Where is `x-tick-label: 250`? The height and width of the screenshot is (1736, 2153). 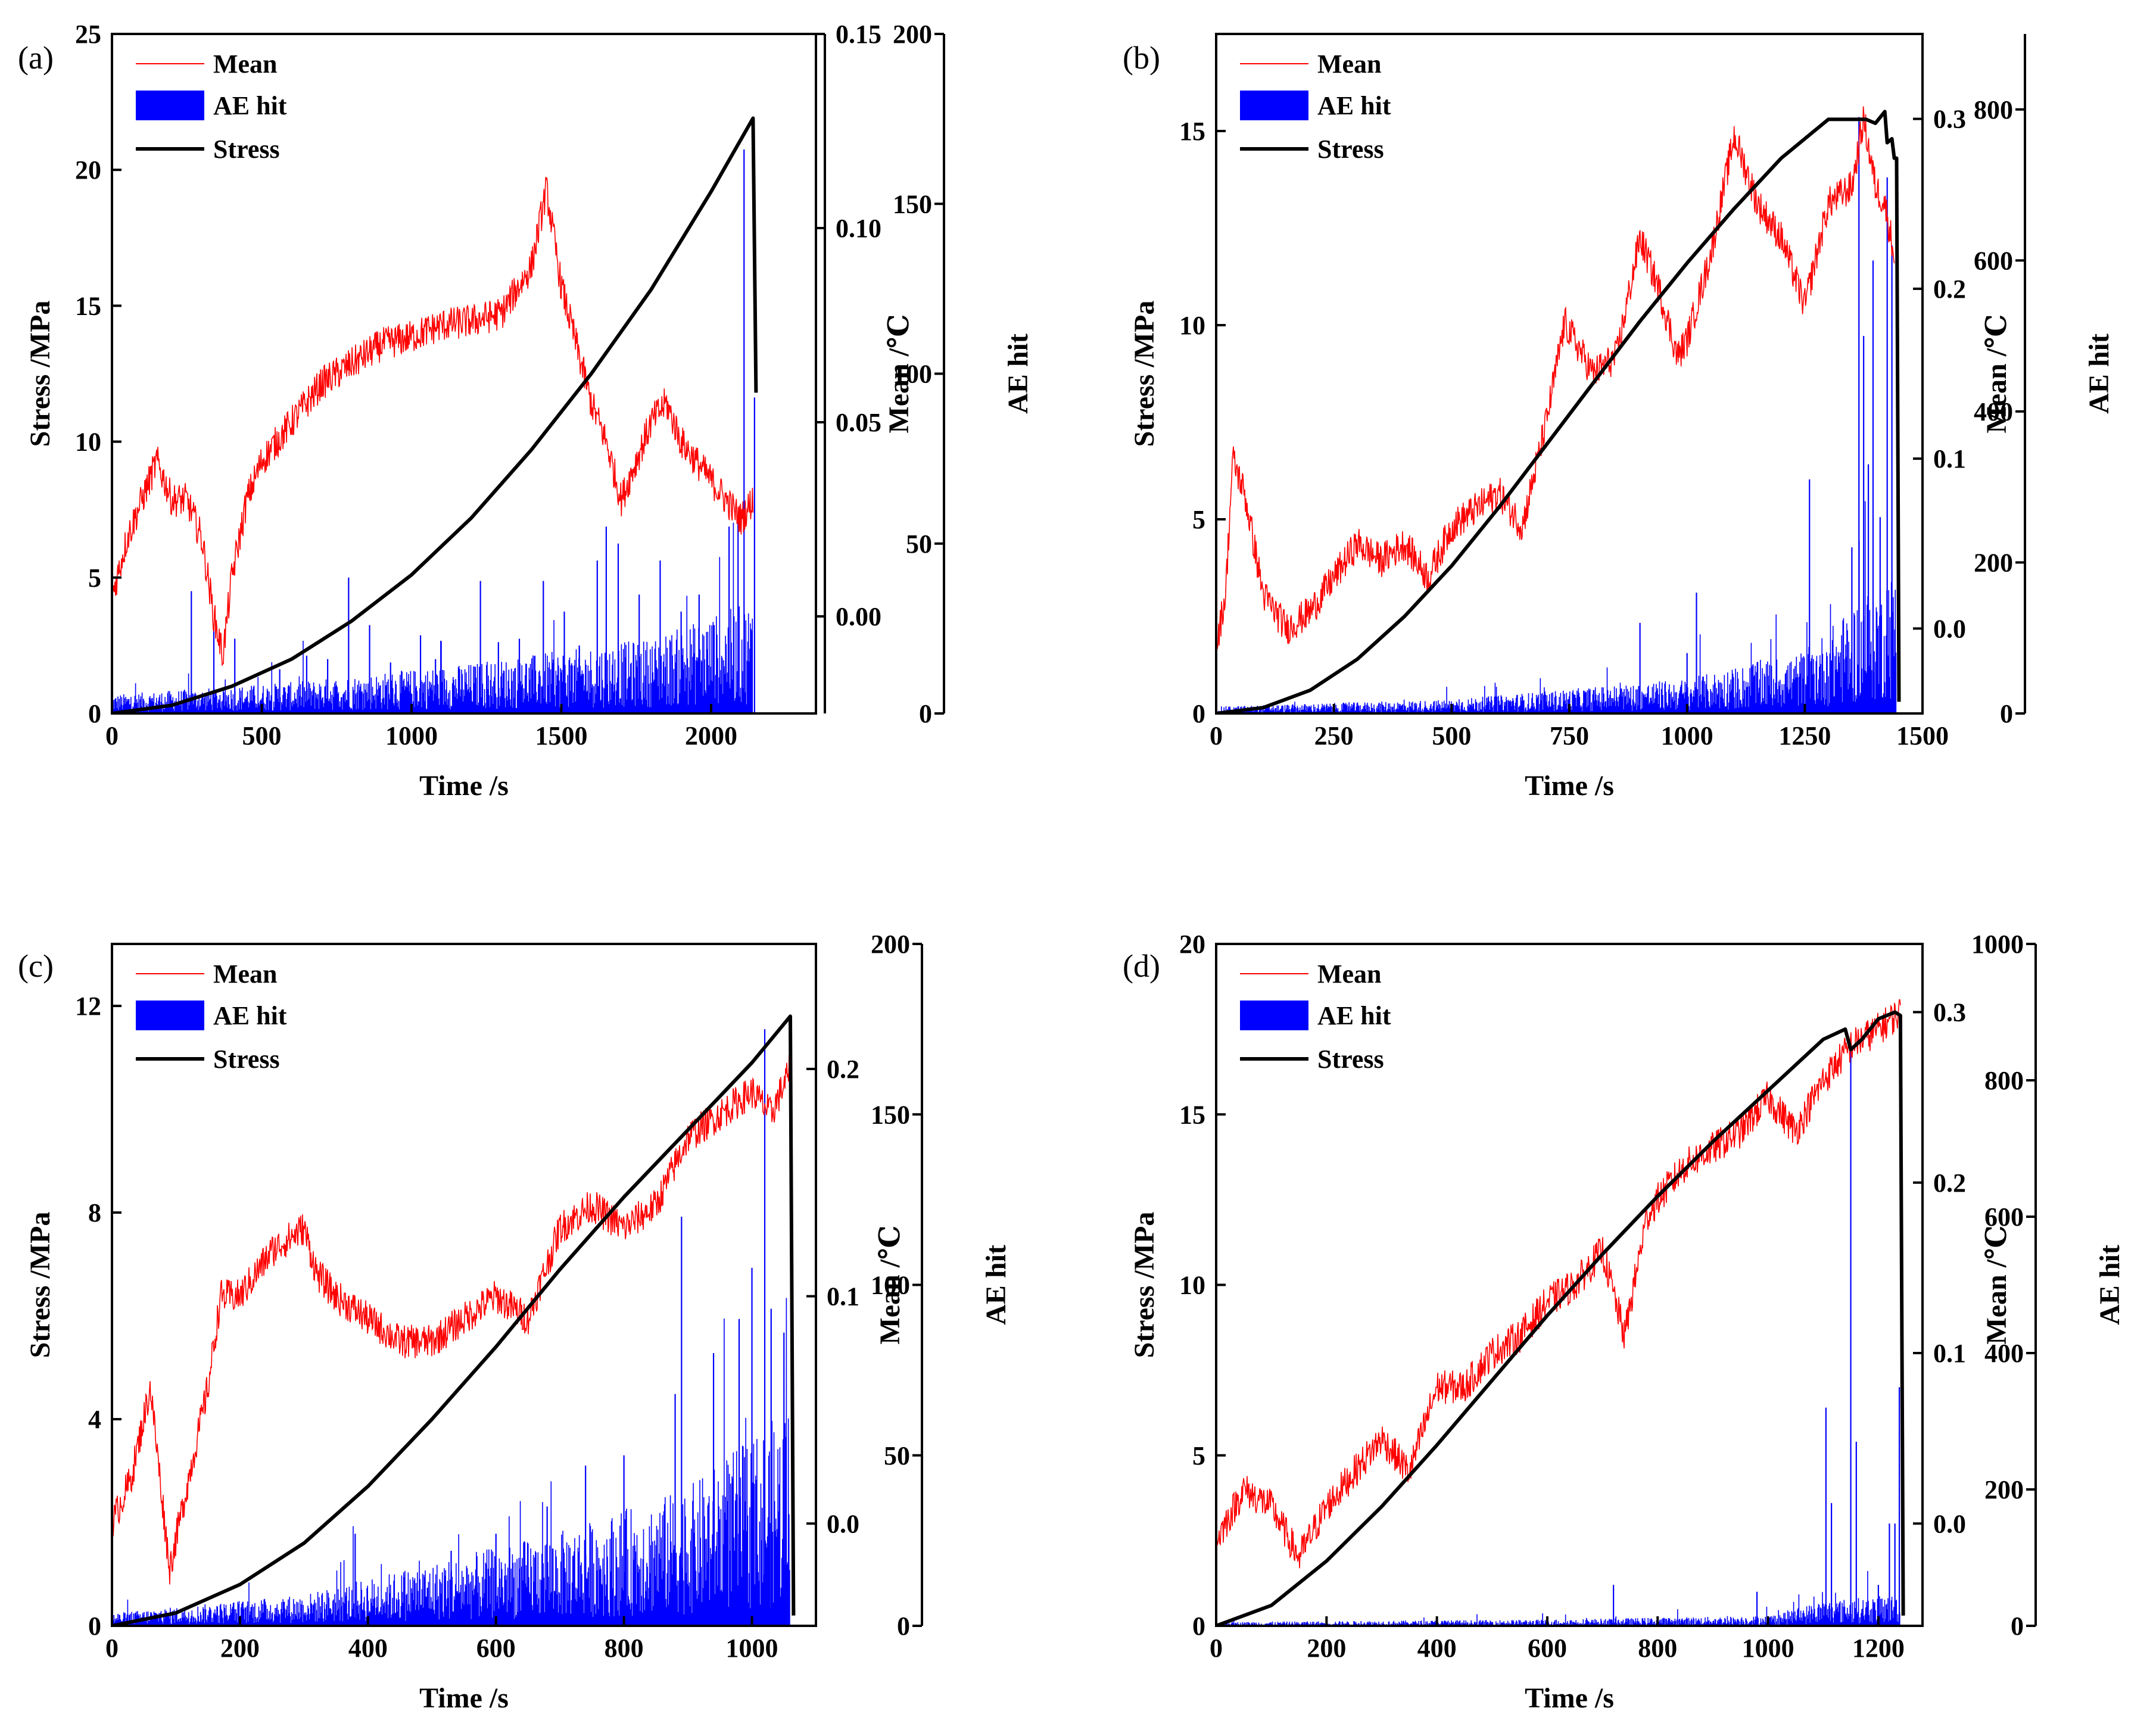
x-tick-label: 250 is located at coordinates (1334, 735).